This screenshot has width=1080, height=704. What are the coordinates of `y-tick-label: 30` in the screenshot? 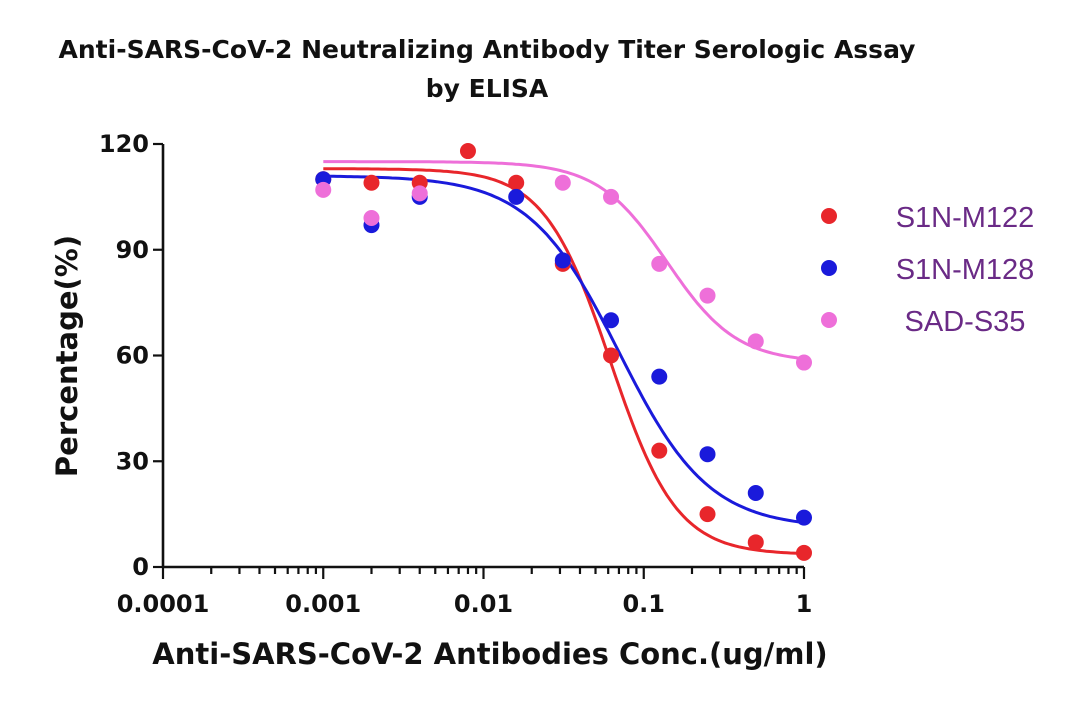 It's located at (132, 461).